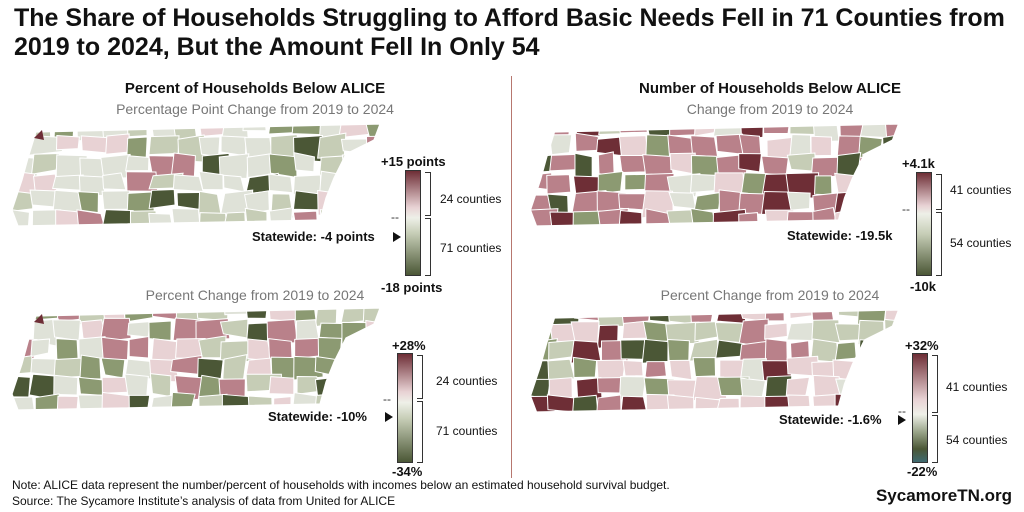 The width and height of the screenshot is (1024, 512). What do you see at coordinates (943, 495) in the screenshot?
I see `brand-logo-text: SycamoreTN.org` at bounding box center [943, 495].